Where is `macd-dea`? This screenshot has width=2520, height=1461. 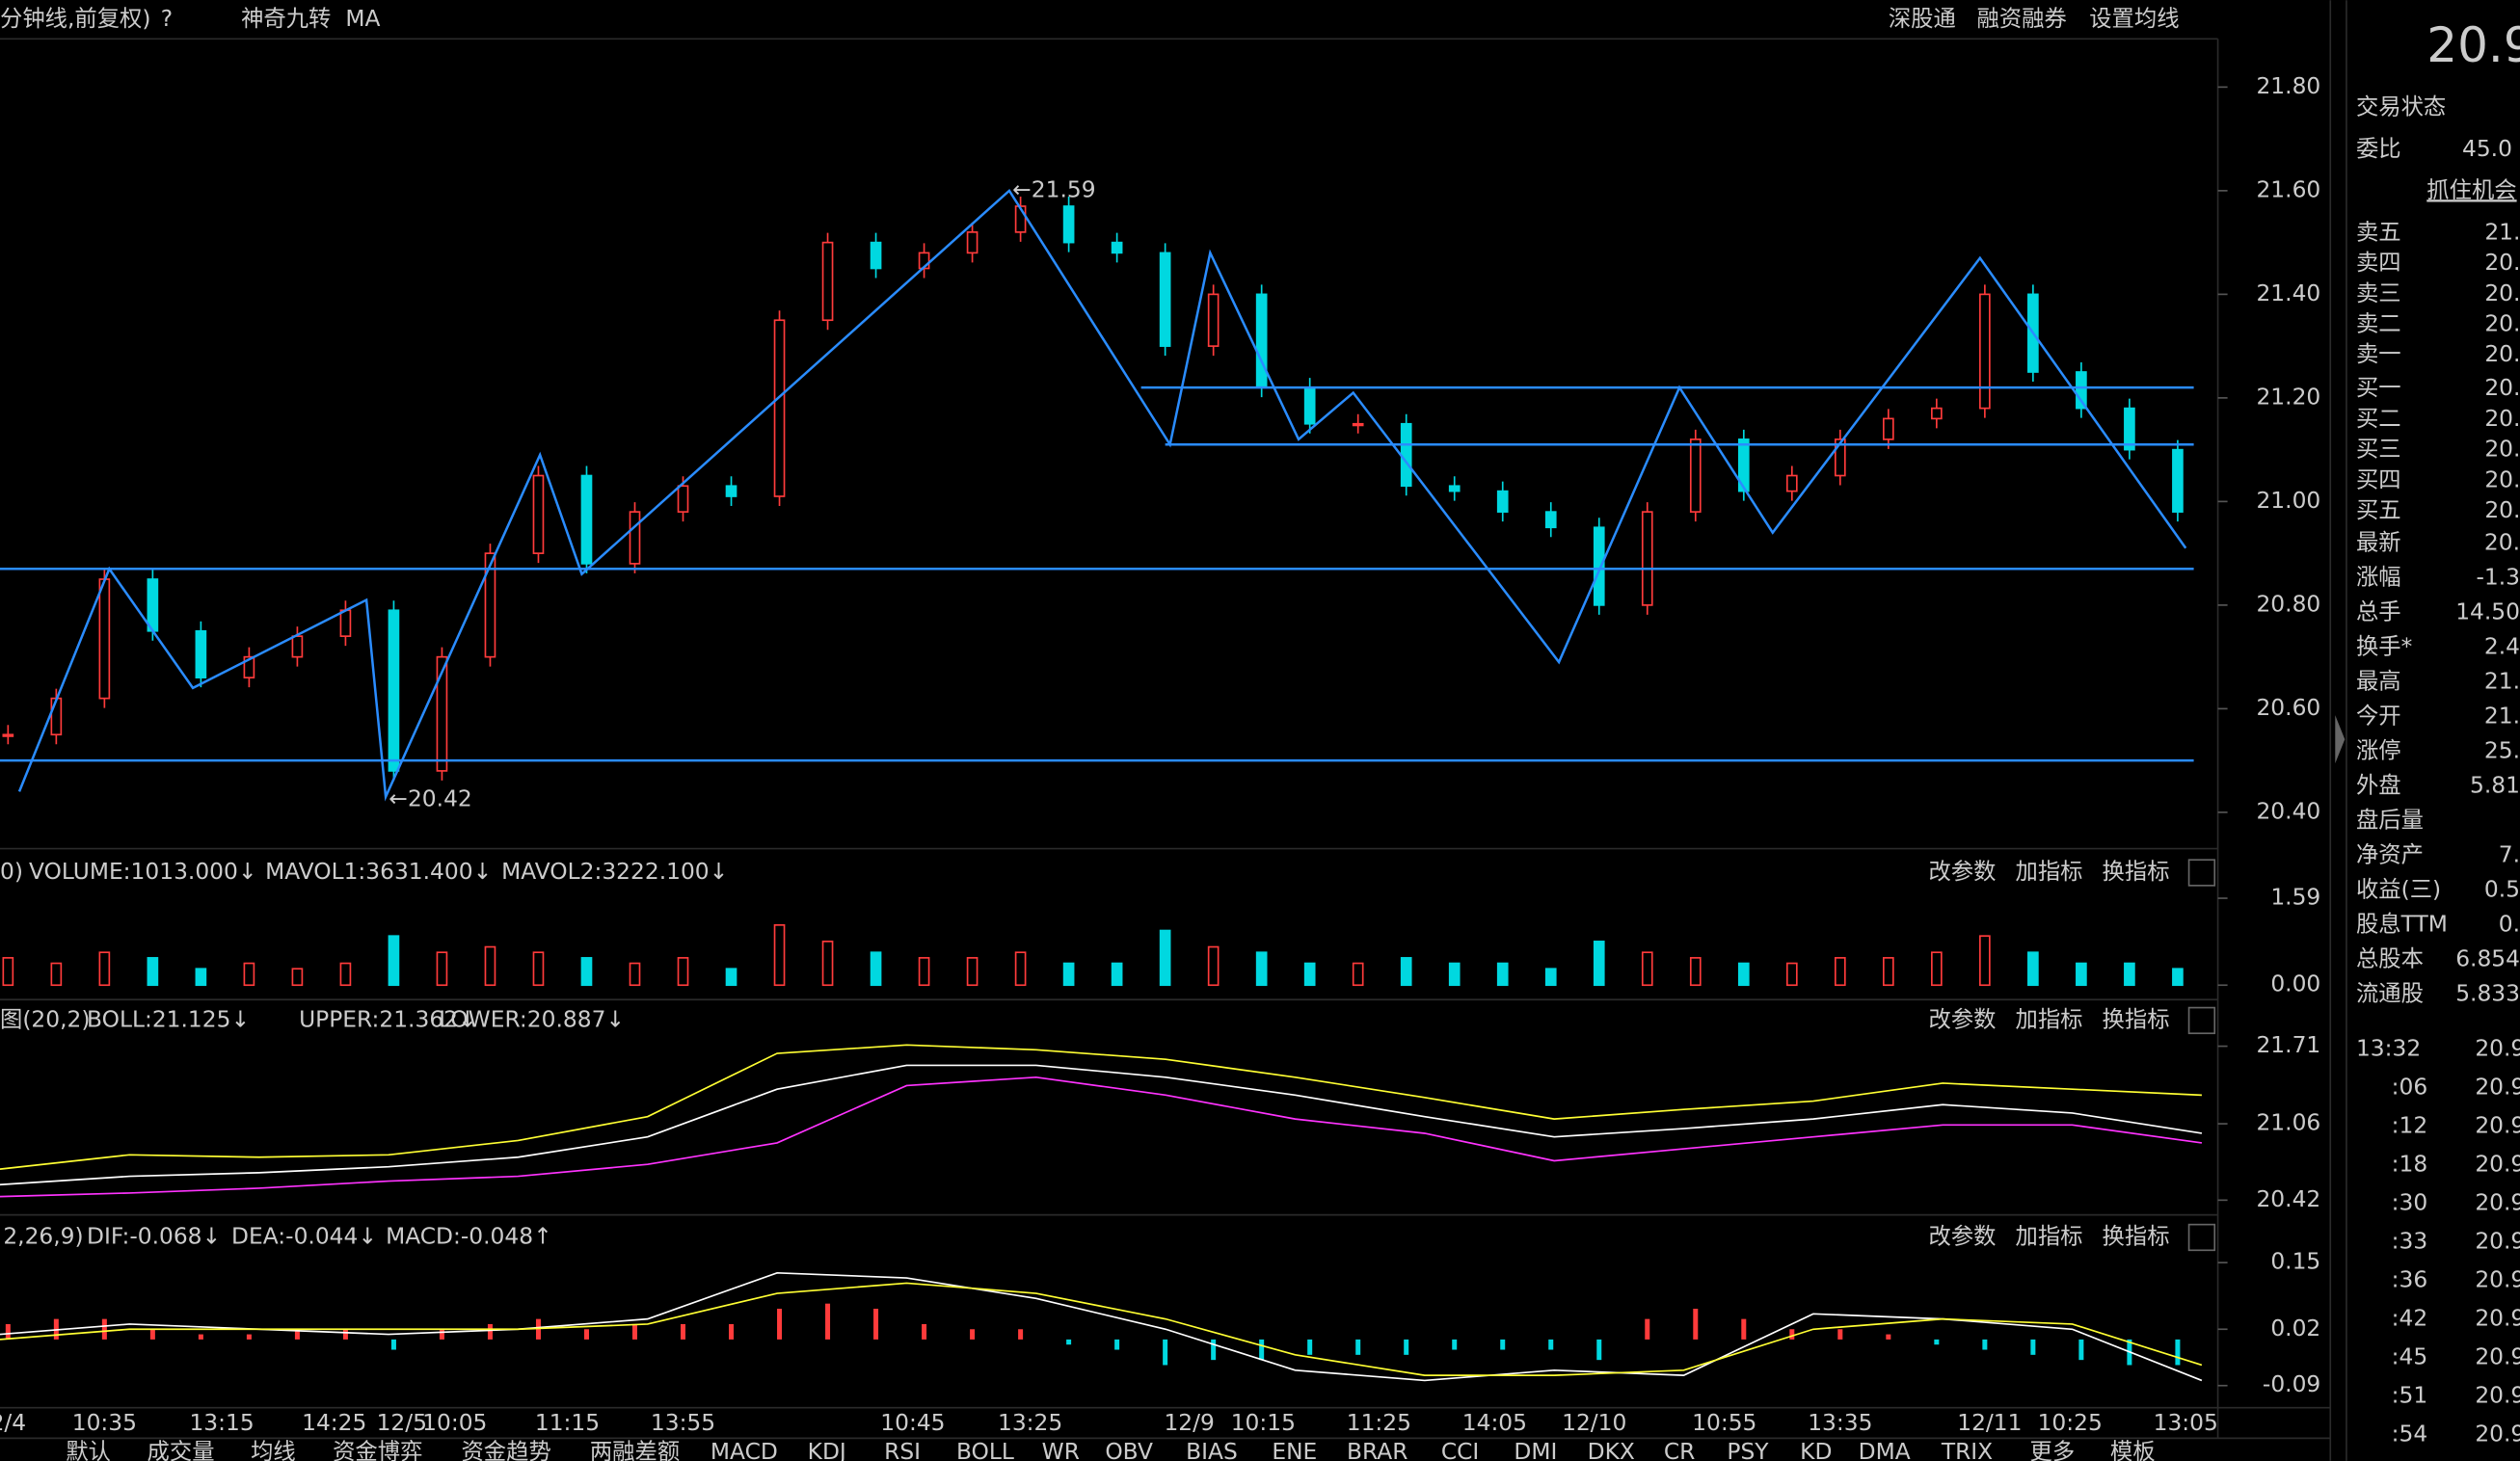
macd-dea is located at coordinates (1101, 1329).